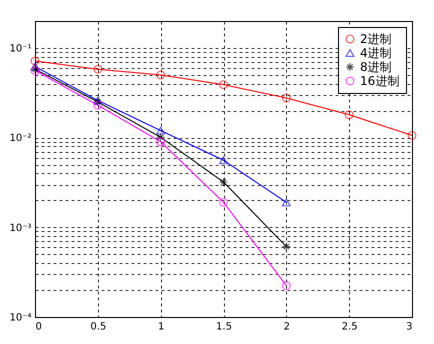 The width and height of the screenshot is (434, 344). What do you see at coordinates (39, 327) in the screenshot?
I see `x-tick-label: 0` at bounding box center [39, 327].